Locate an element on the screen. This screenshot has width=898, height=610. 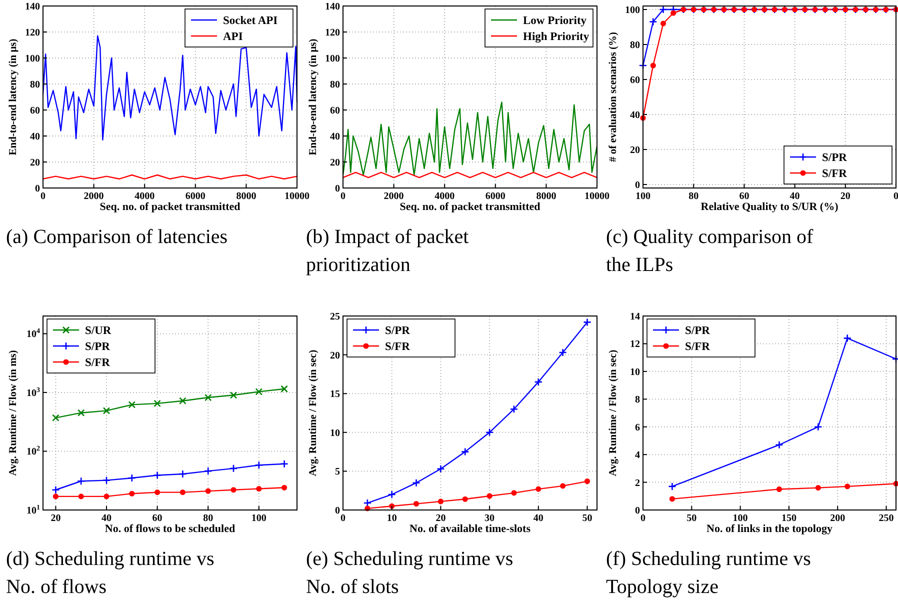
y-tick-label: 8 is located at coordinates (637, 400).